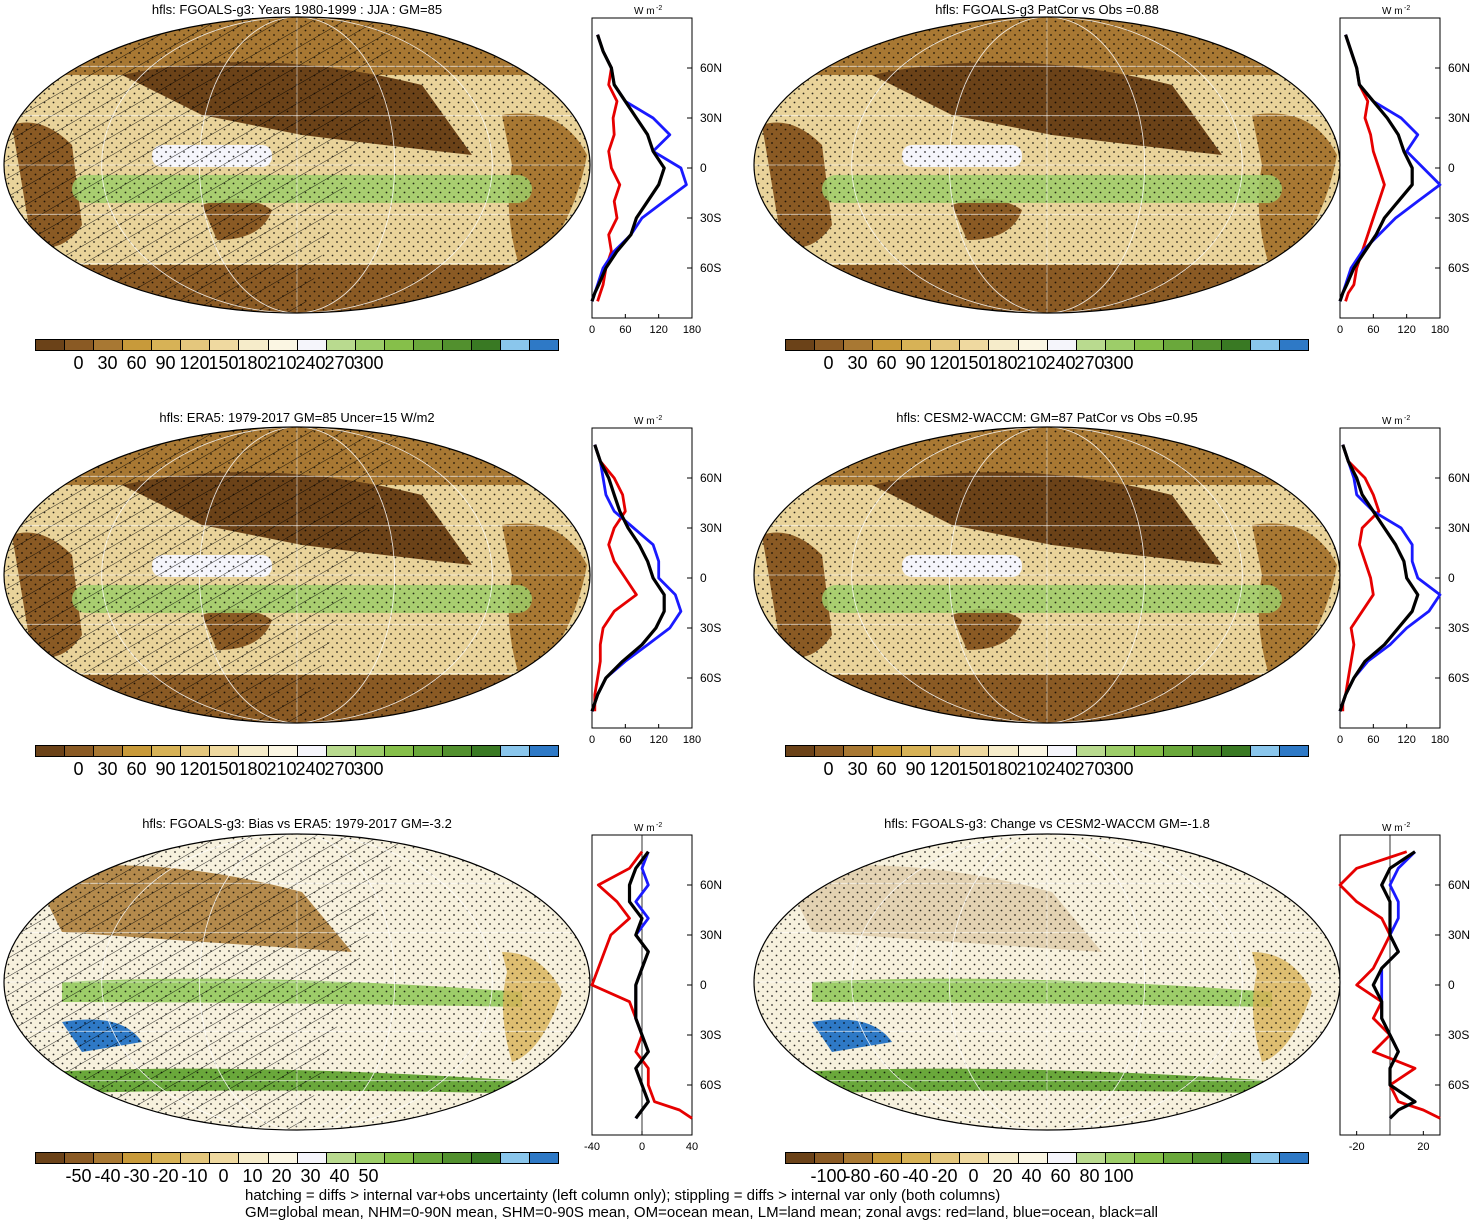  Describe the element at coordinates (592, 330) in the screenshot. I see `x-tick-label: 0` at that location.